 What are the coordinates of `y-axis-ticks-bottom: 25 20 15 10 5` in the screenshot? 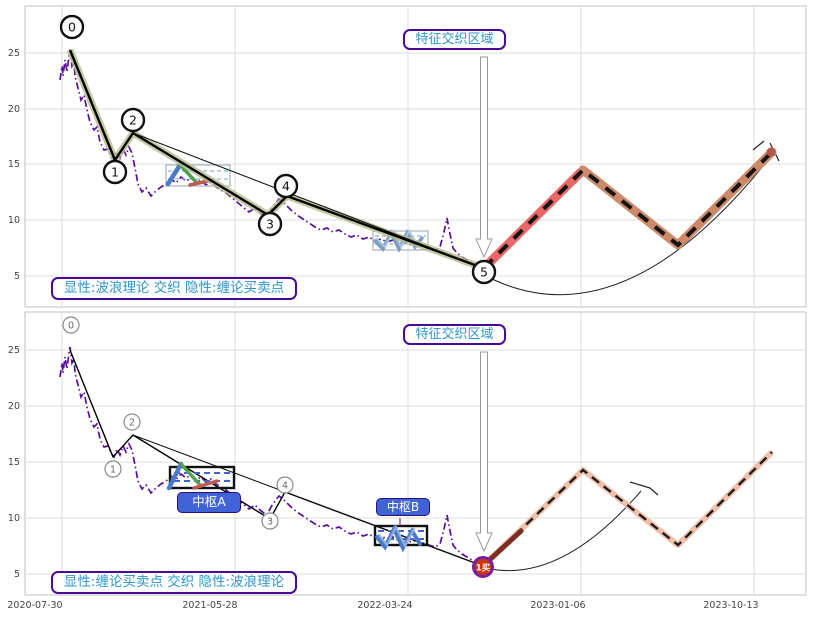 It's located at (14, 462).